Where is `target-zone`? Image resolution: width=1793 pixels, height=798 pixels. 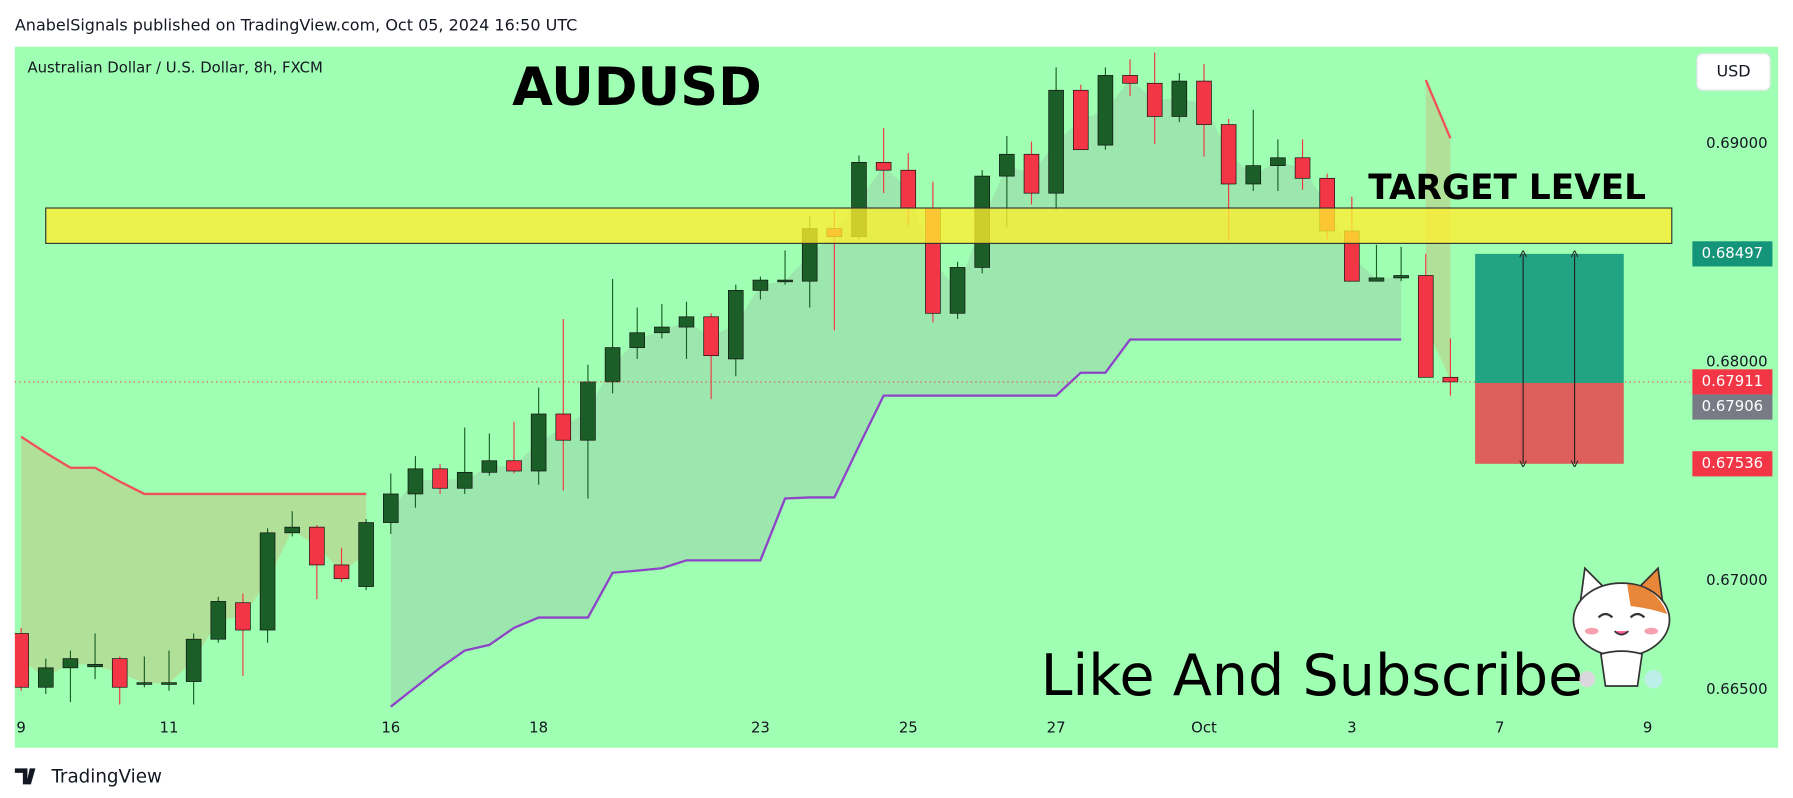
target-zone is located at coordinates (859, 225).